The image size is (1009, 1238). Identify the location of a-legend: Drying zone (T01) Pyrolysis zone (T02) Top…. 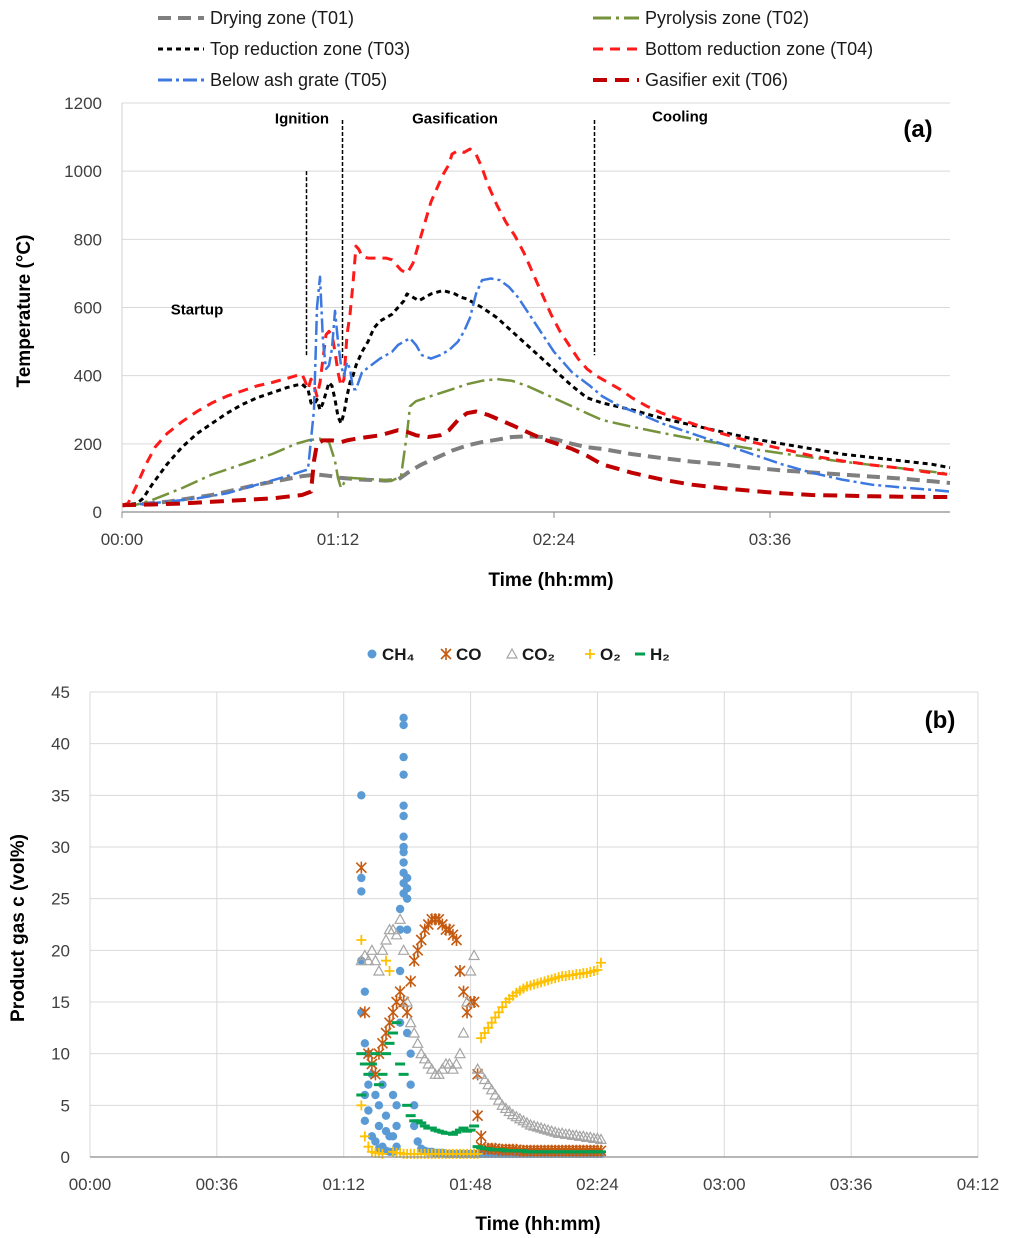
(515, 49).